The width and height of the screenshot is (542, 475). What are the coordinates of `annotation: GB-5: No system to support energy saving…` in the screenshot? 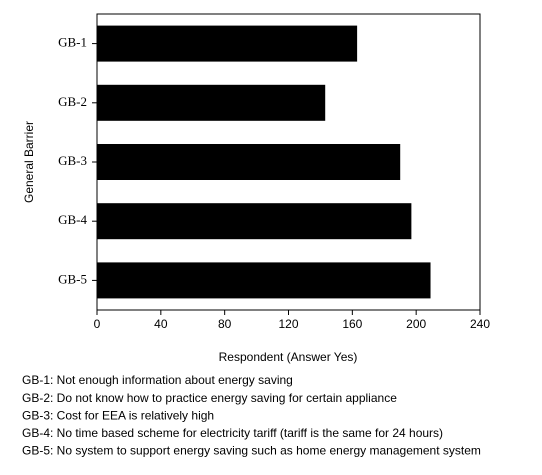 It's located at (251, 451).